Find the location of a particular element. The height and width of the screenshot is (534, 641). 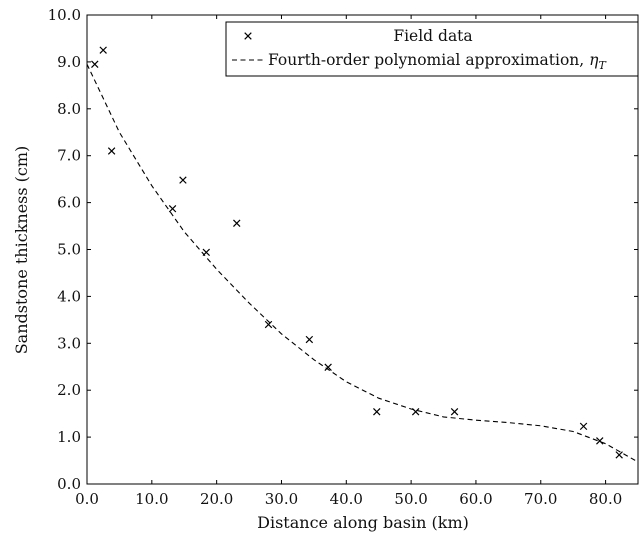

legend-box is located at coordinates (432, 49).